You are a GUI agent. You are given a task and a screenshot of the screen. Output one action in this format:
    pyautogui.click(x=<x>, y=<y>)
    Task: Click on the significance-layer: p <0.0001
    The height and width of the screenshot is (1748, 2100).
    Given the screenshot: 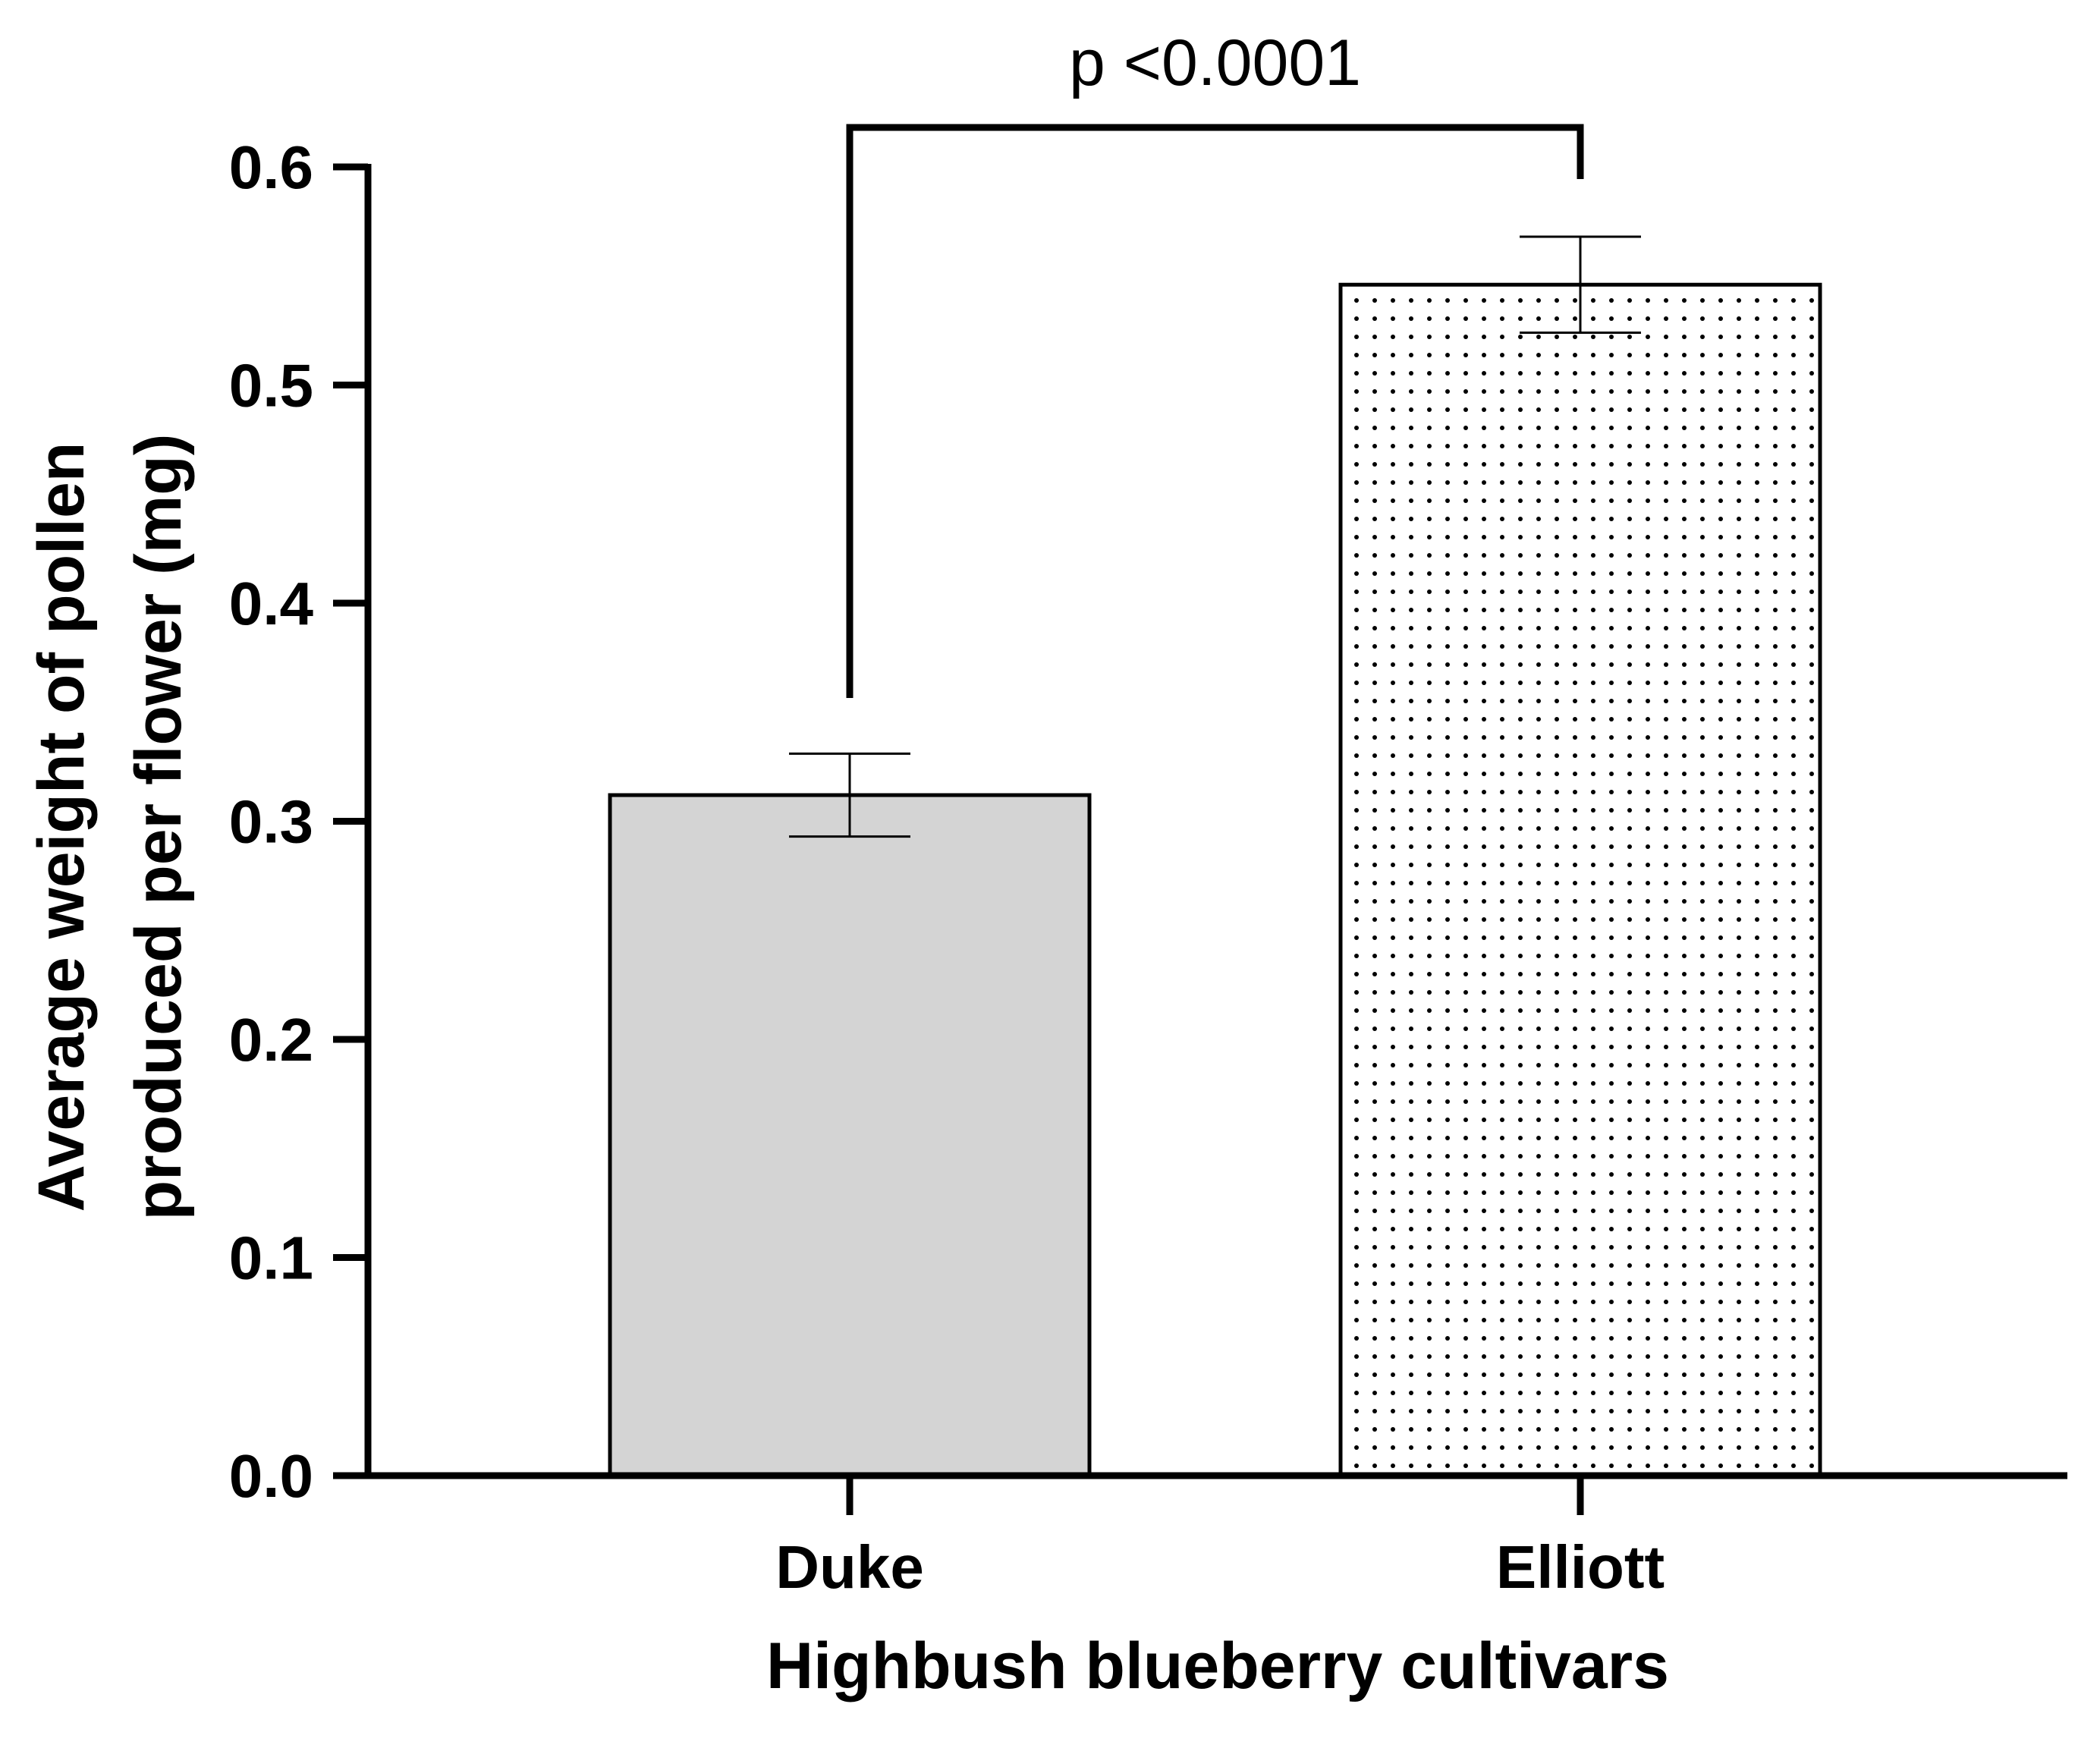 What is the action you would take?
    pyautogui.click(x=1215, y=362)
    